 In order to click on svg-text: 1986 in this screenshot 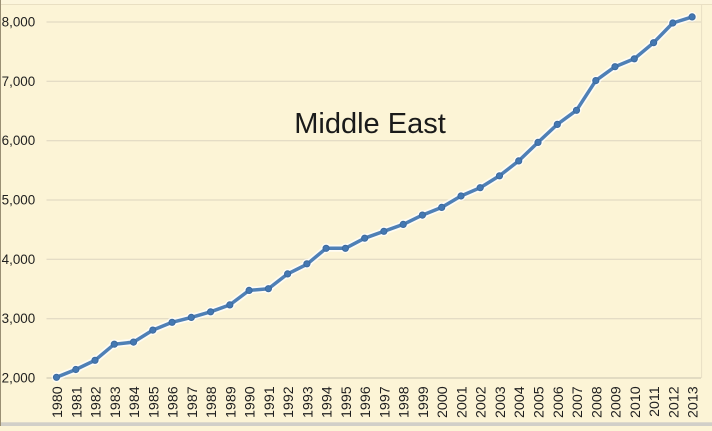, I will do `click(174, 402)`.